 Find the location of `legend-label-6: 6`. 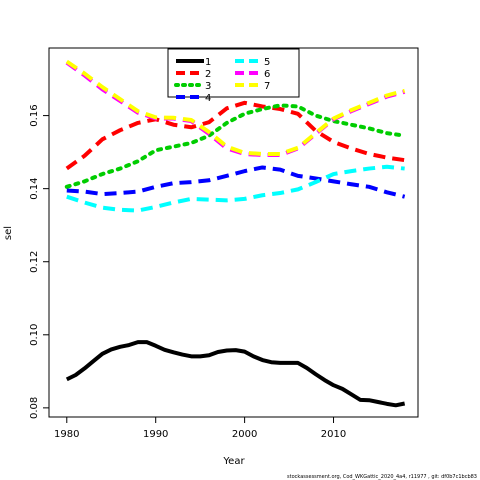

legend-label-6: 6 is located at coordinates (267, 74).